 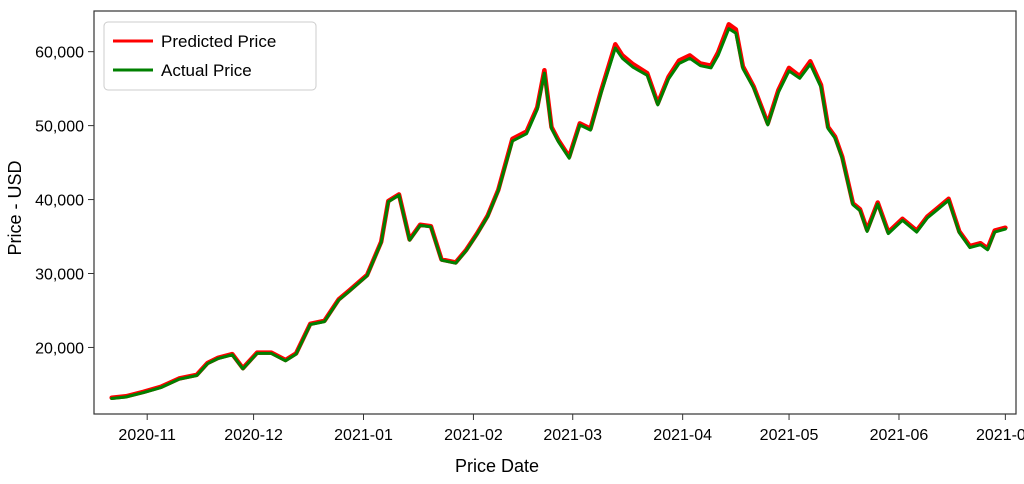 What do you see at coordinates (572, 435) in the screenshot?
I see `x-tick-label: 2021-03` at bounding box center [572, 435].